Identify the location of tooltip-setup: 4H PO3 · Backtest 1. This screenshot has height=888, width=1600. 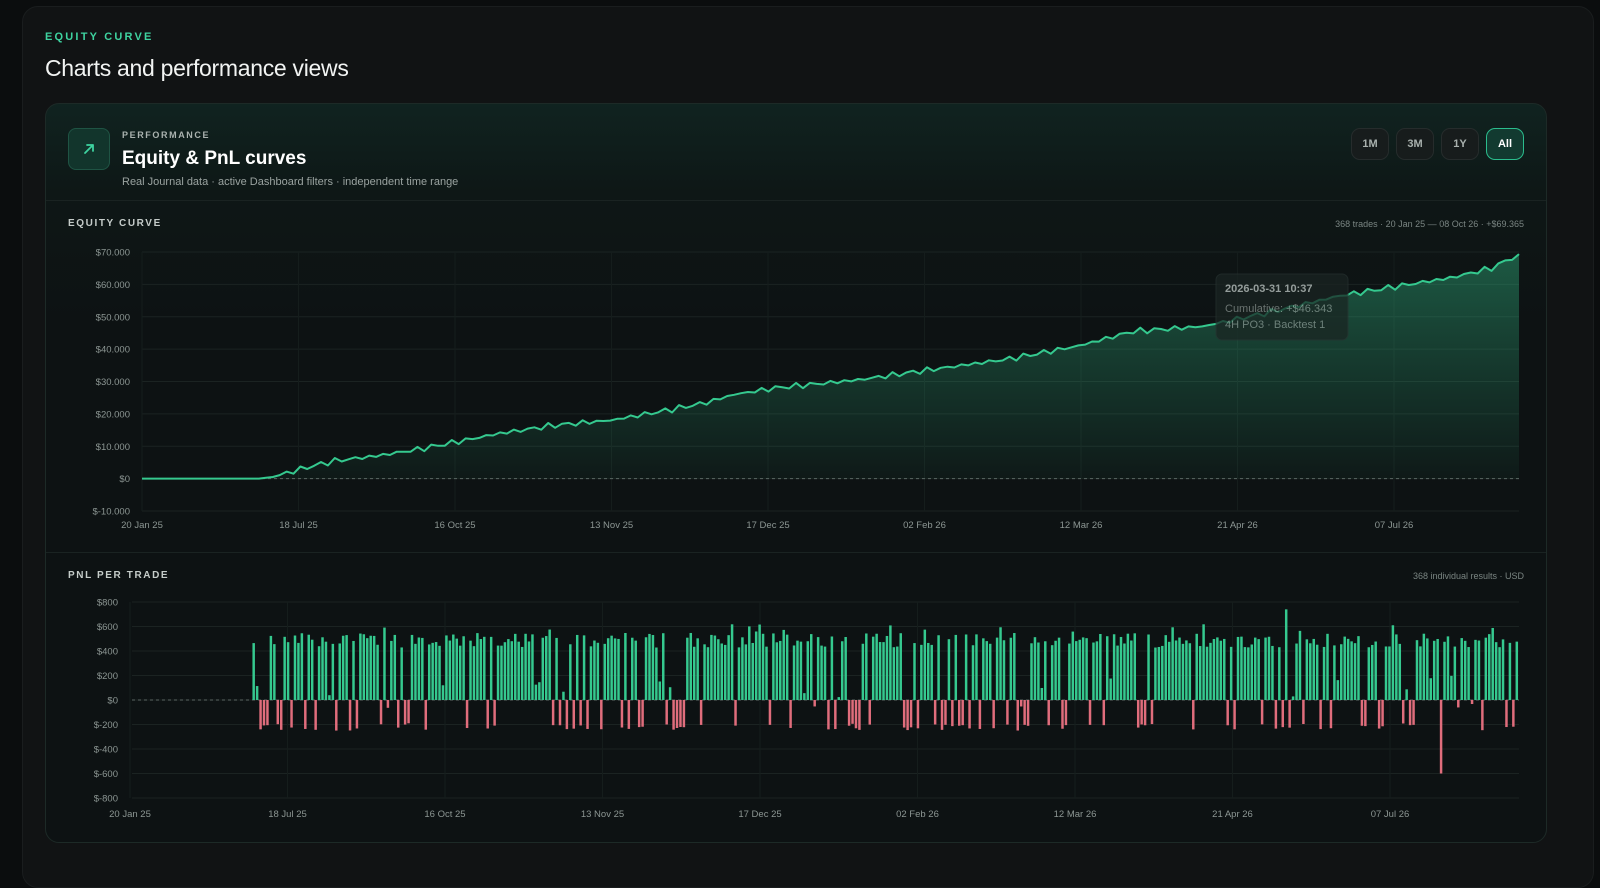
(1275, 325).